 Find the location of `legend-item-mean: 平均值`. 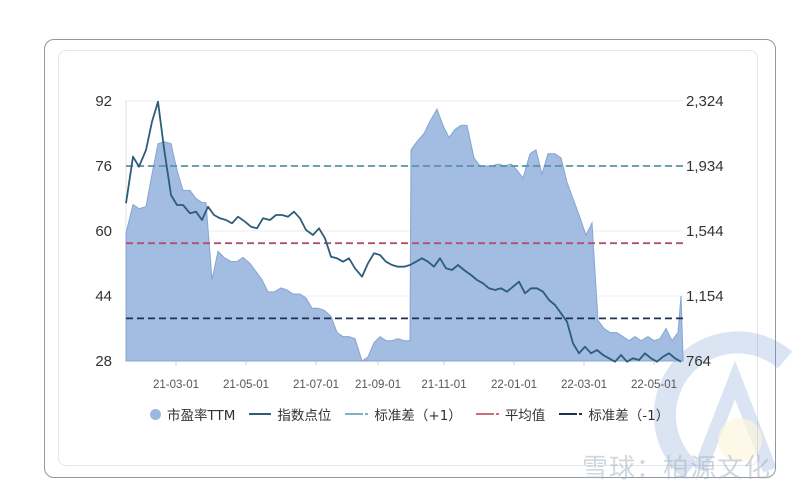

legend-item-mean: 平均值 is located at coordinates (510, 414).